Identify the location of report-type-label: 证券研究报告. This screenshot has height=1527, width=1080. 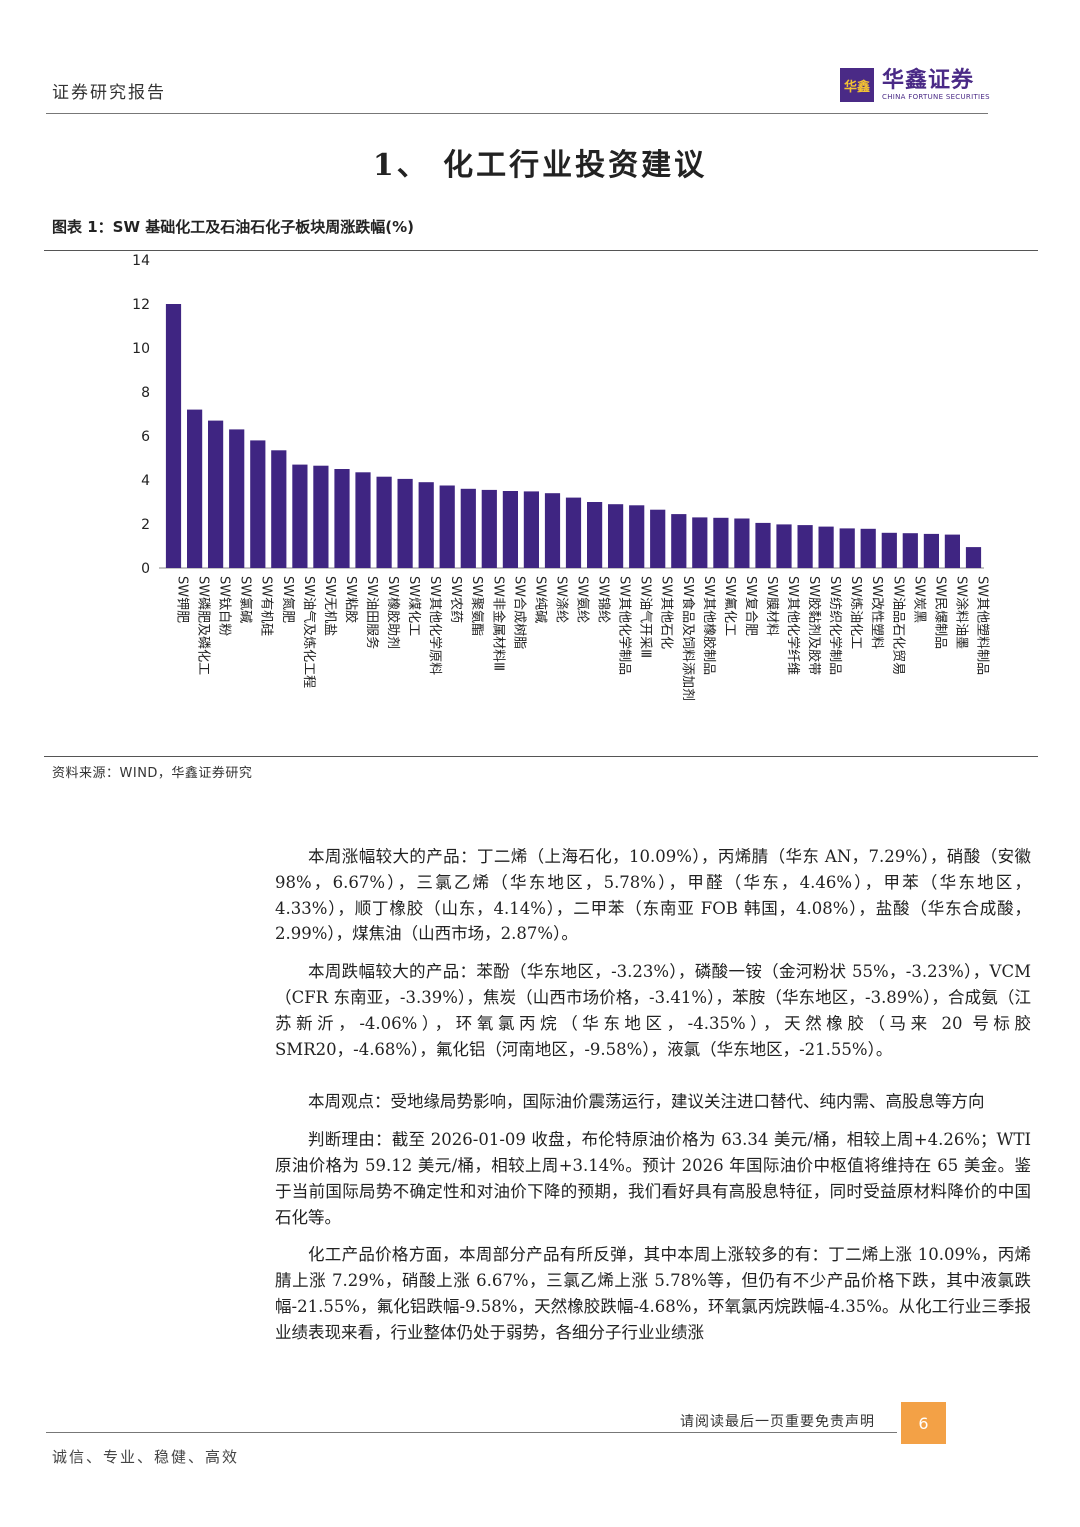
(109, 93).